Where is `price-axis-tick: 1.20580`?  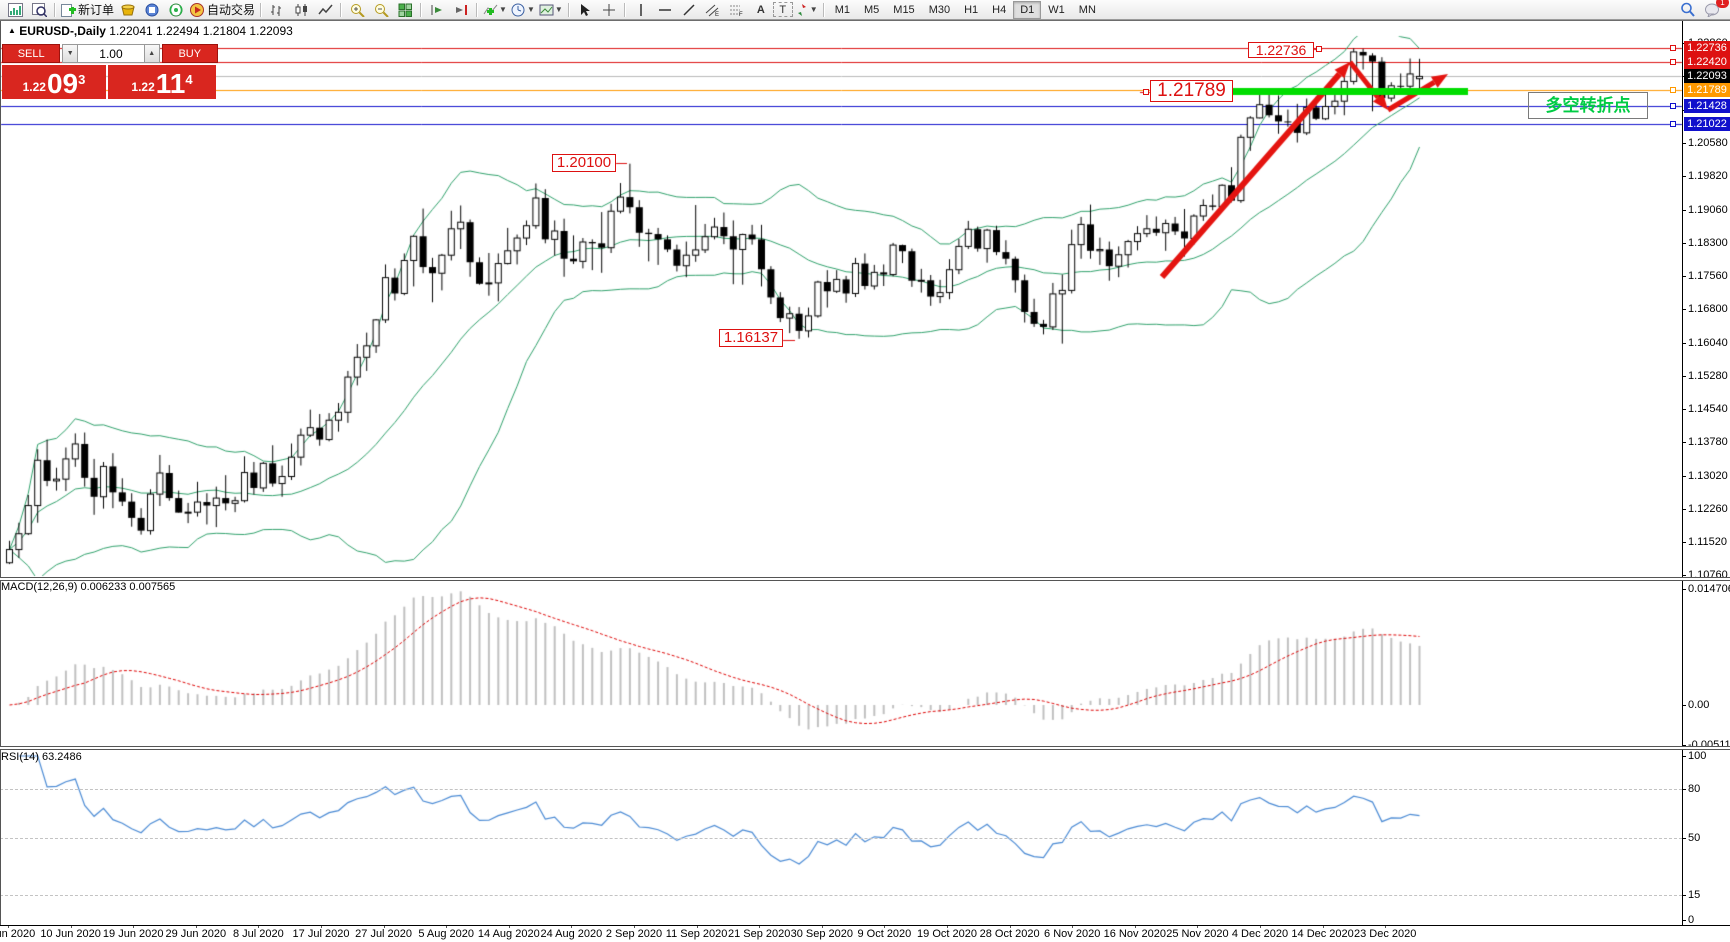
price-axis-tick: 1.20580 is located at coordinates (1708, 143).